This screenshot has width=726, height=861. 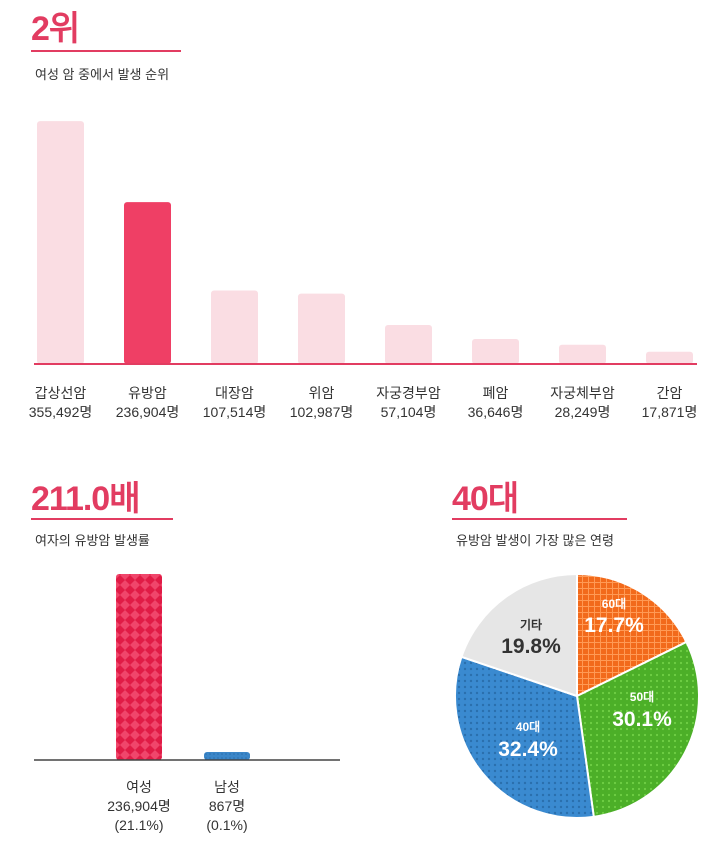 I want to click on rank-headline: 2위, so click(x=55, y=29).